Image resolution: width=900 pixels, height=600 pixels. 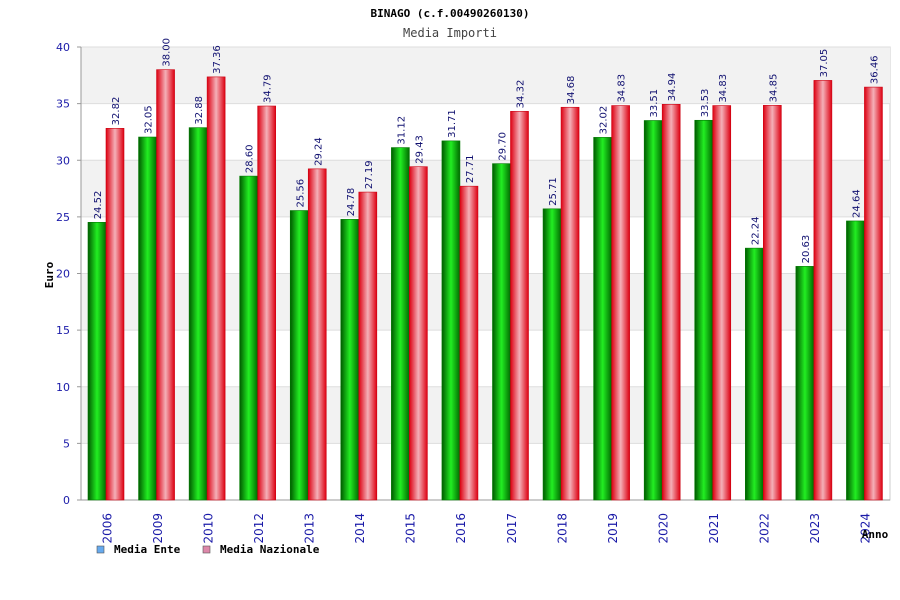 I want to click on bar-media-nazionale-2010, so click(x=216, y=288).